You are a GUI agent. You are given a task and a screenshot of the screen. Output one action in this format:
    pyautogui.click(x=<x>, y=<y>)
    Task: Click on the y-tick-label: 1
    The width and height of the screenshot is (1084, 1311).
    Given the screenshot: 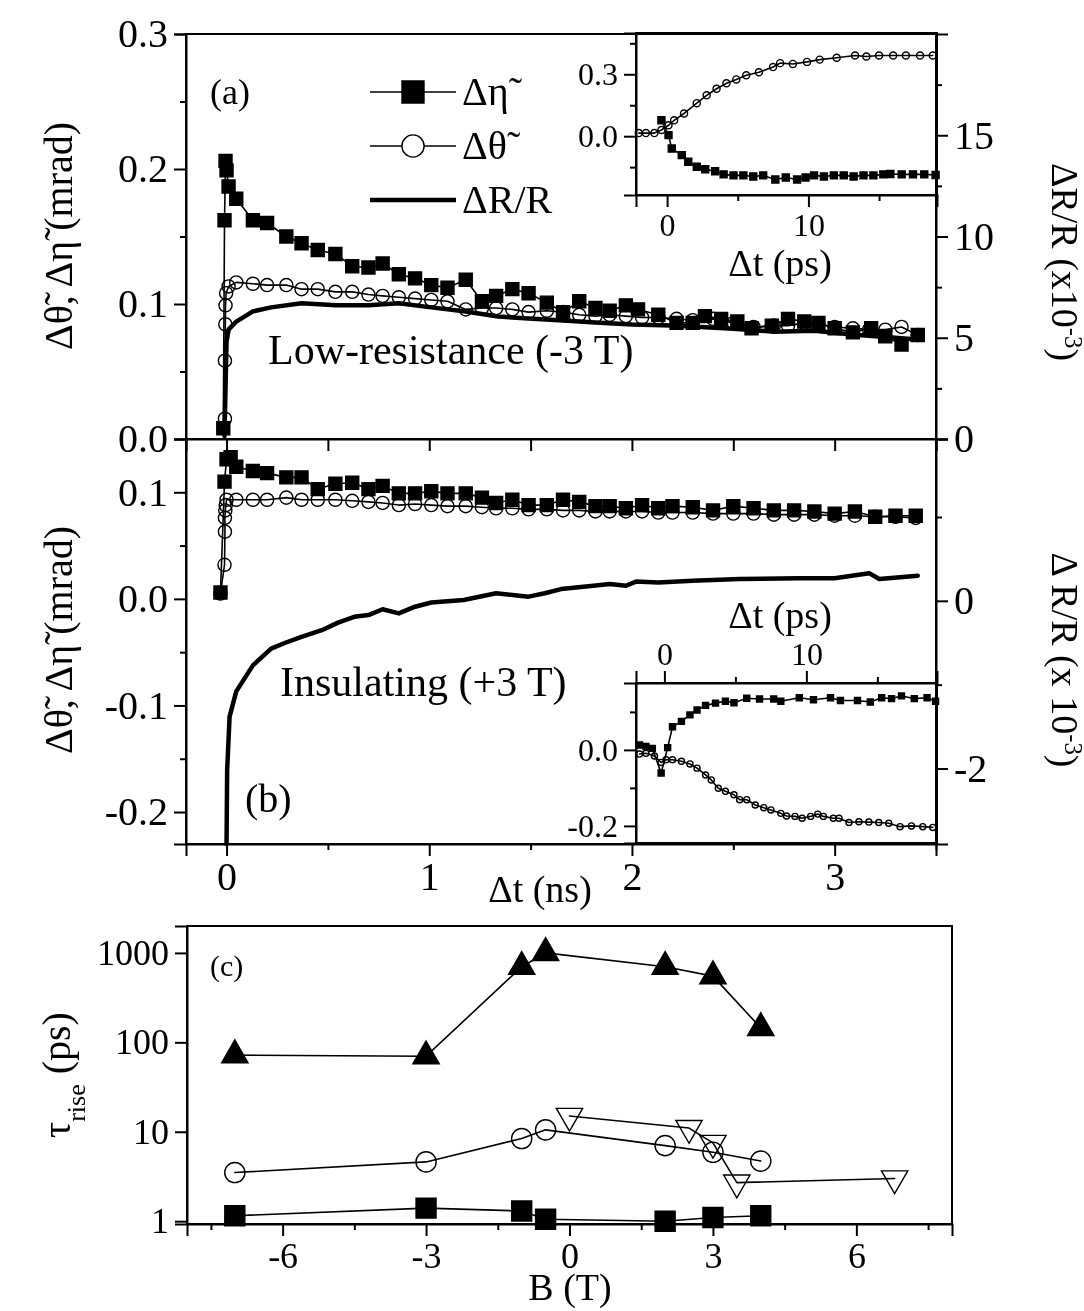 What is the action you would take?
    pyautogui.click(x=160, y=1221)
    